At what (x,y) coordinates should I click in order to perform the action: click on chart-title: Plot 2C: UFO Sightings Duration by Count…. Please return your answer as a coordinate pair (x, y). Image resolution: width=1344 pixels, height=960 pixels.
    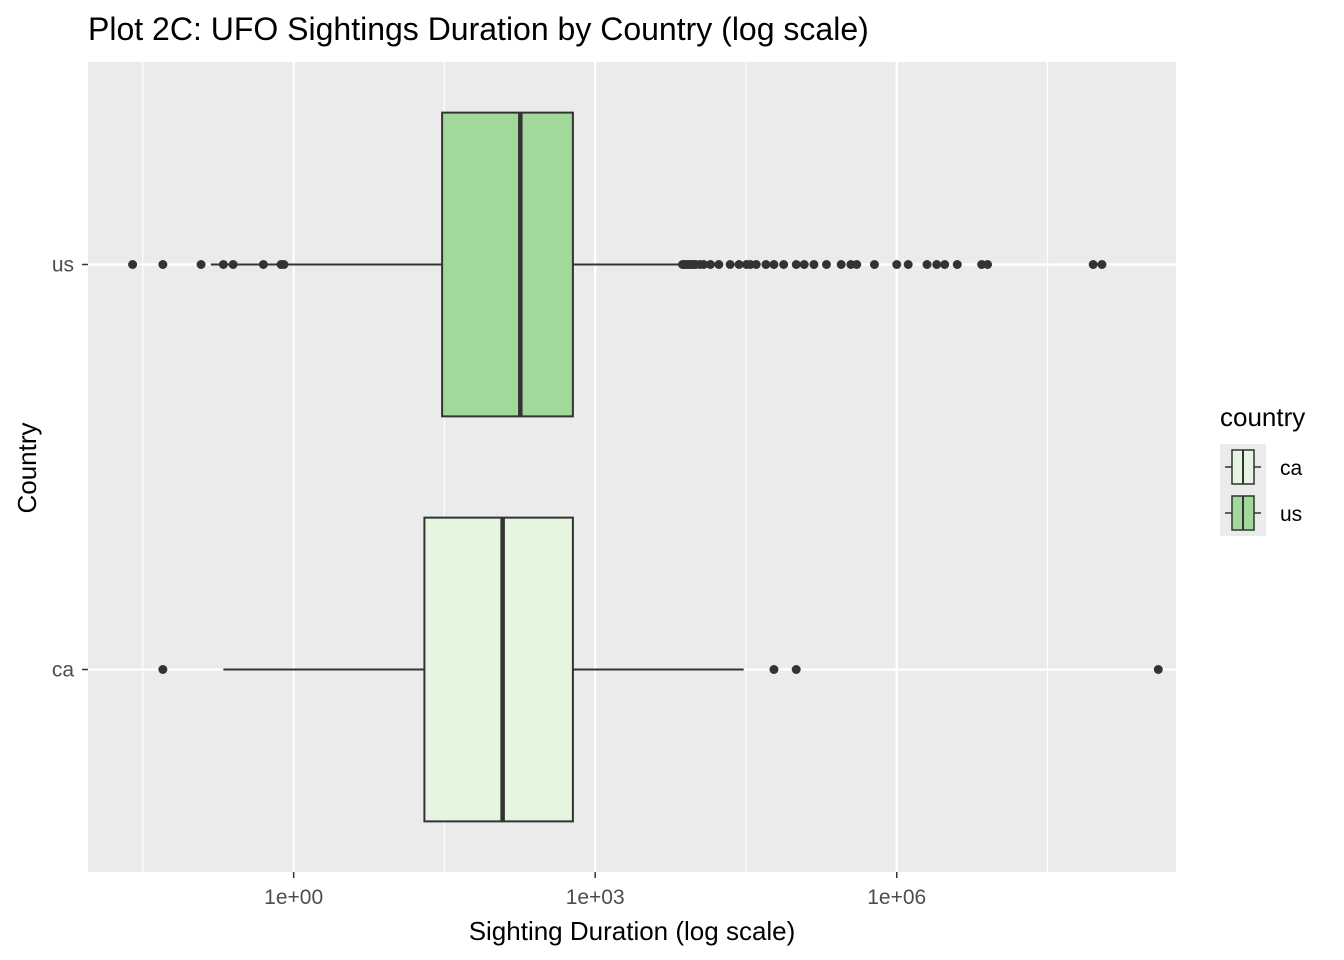
    Looking at the image, I should click on (478, 29).